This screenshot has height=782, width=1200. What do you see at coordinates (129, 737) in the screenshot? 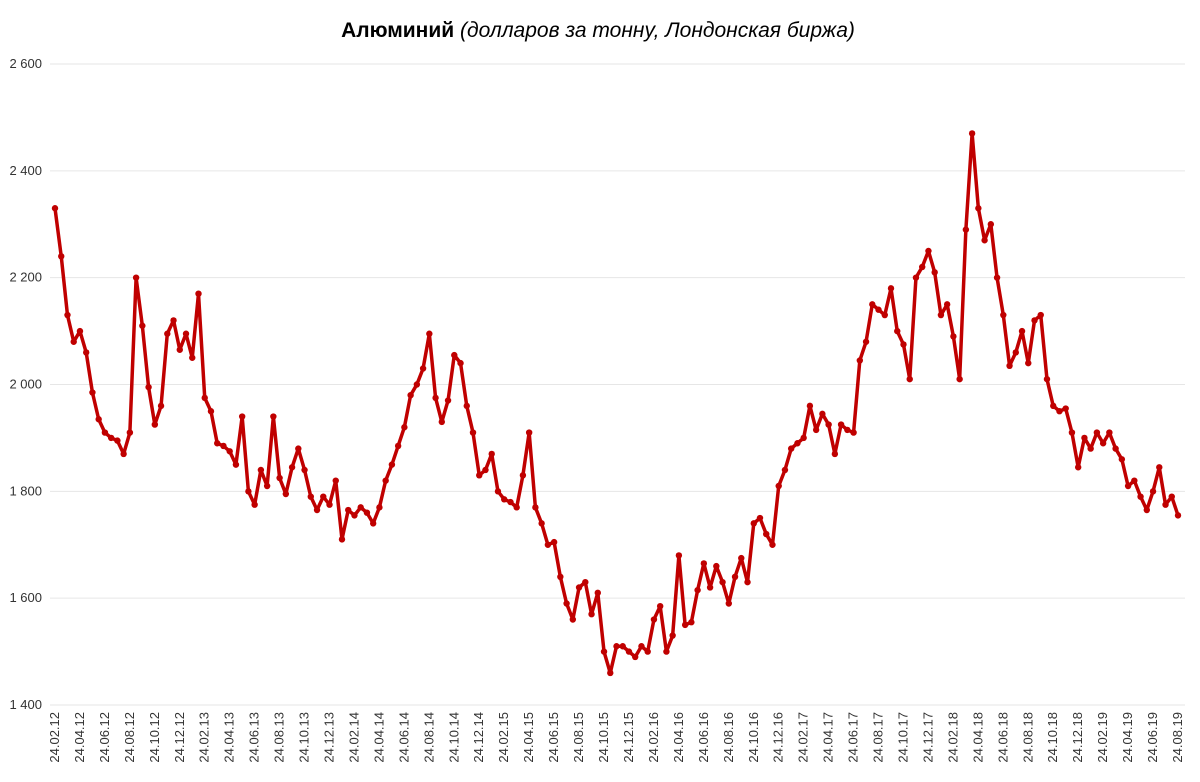
I see `x-tick-label: 24.08.12` at bounding box center [129, 737].